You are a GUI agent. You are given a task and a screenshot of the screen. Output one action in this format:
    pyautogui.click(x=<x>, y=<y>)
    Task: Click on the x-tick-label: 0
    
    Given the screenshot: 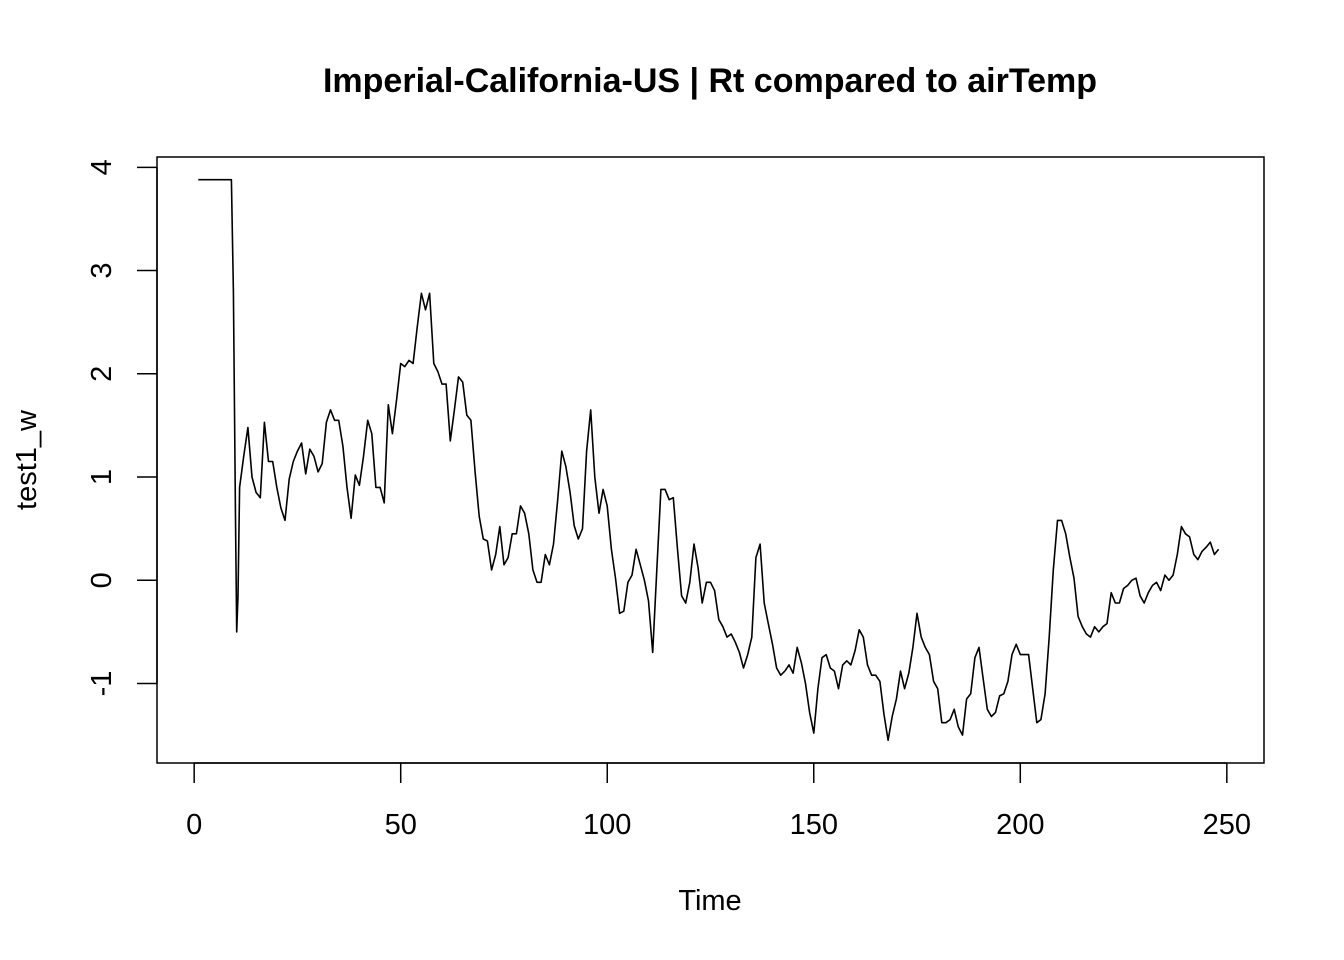 What is the action you would take?
    pyautogui.click(x=194, y=825)
    